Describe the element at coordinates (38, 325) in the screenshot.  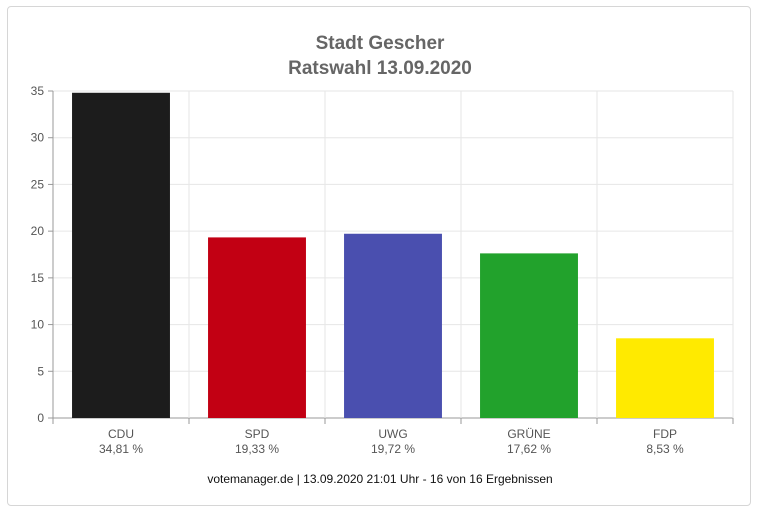
I see `y-tick-label: 10` at that location.